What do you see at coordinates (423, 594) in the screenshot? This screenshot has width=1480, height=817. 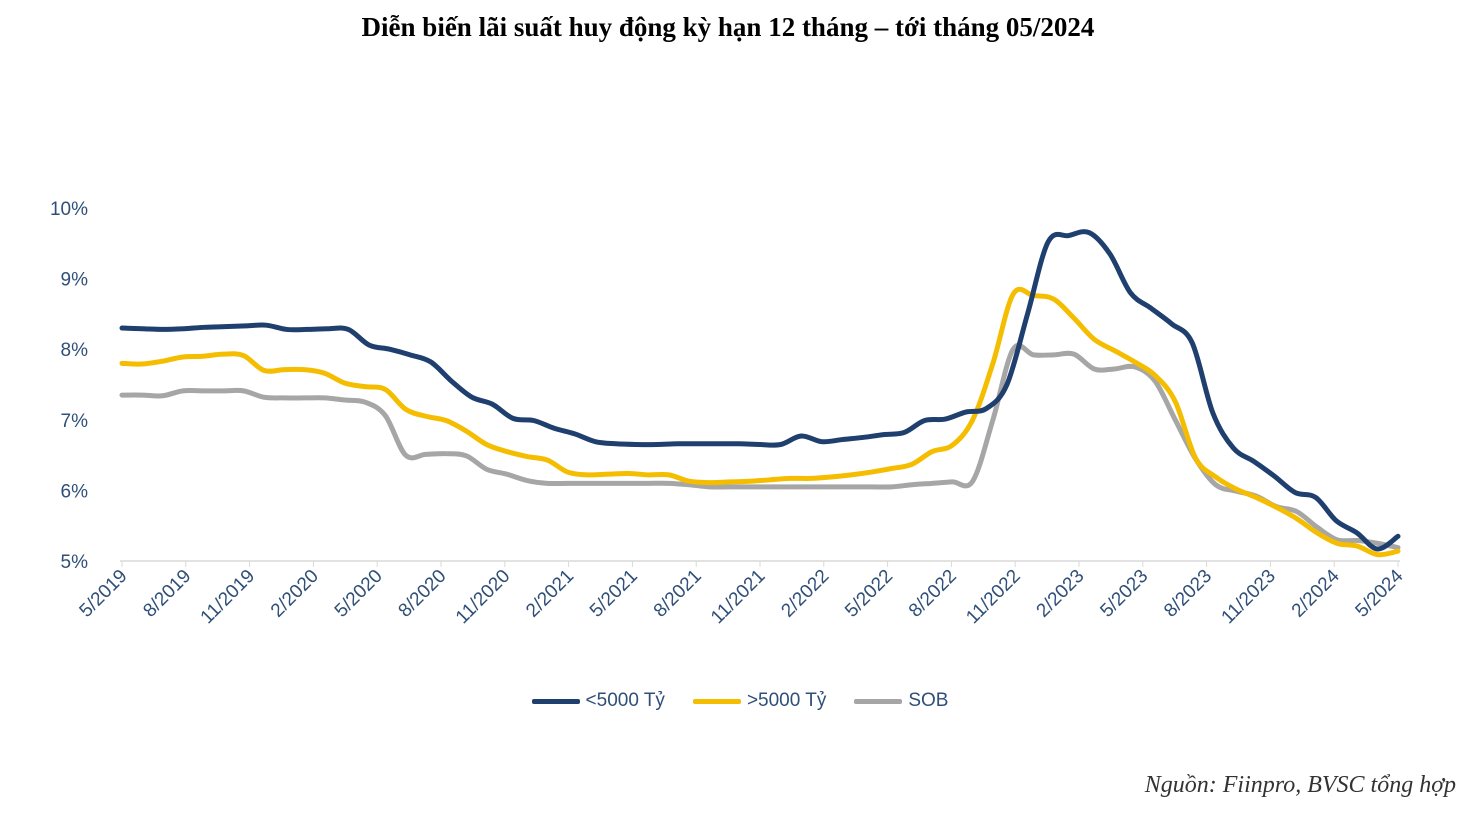 I see `x-tick-label: 8/2020` at bounding box center [423, 594].